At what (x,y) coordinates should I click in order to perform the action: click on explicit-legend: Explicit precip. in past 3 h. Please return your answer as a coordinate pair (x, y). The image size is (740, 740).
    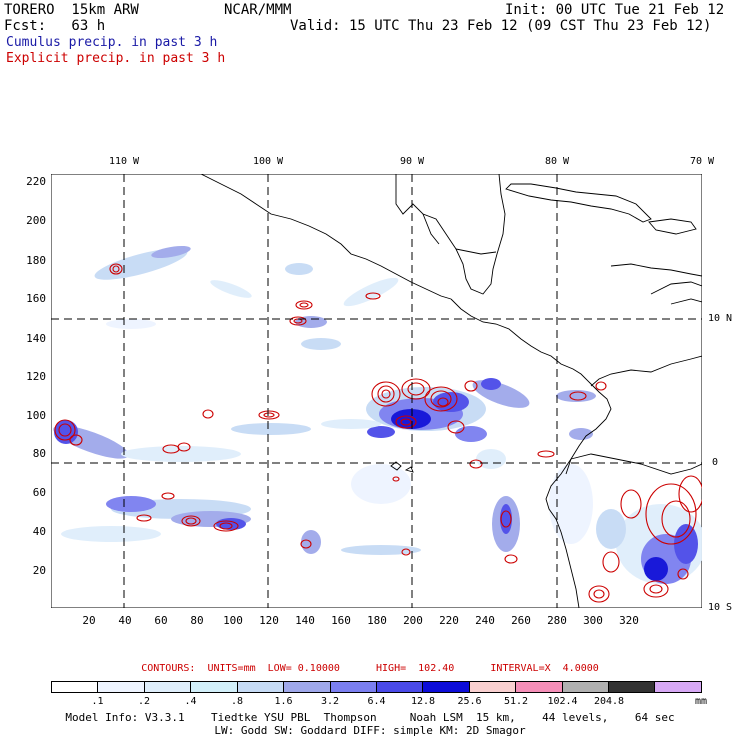
    Looking at the image, I should click on (116, 58).